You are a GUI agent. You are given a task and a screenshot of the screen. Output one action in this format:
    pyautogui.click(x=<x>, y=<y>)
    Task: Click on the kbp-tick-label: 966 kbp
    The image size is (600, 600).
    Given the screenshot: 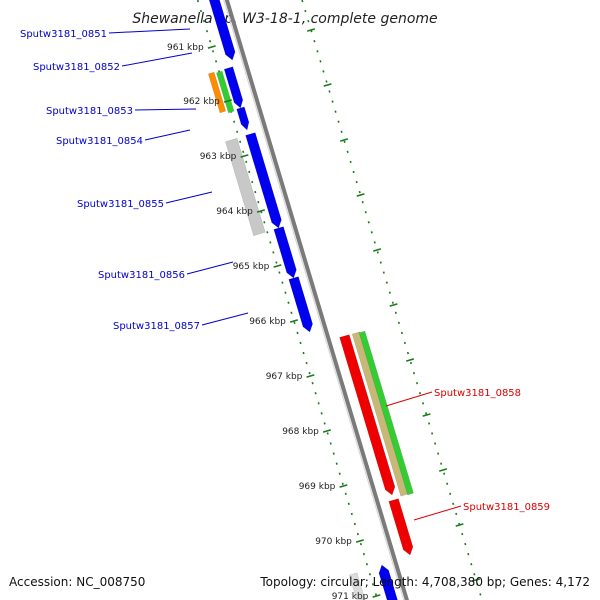 What is the action you would take?
    pyautogui.click(x=267, y=322)
    